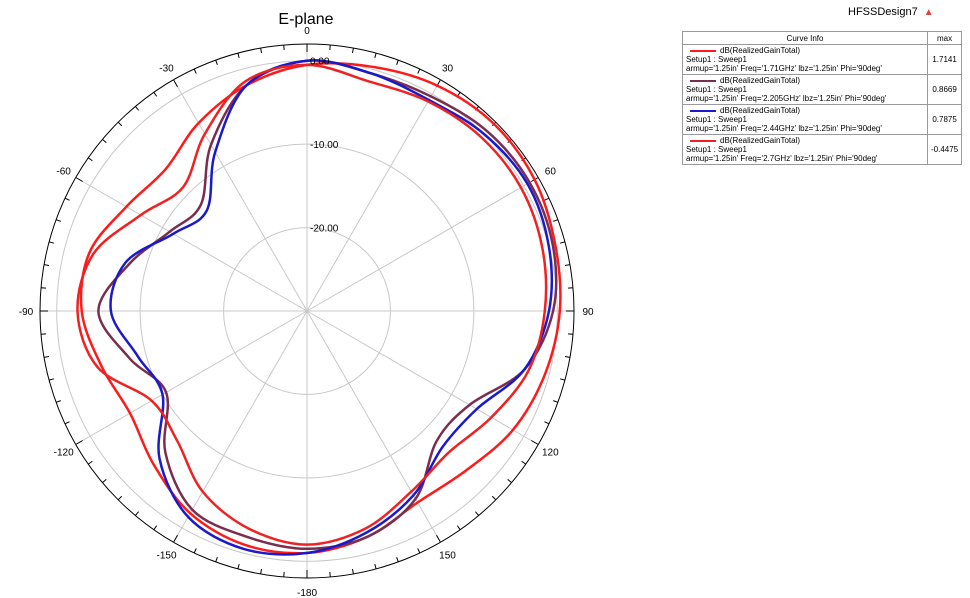 Image resolution: width=970 pixels, height=598 pixels. I want to click on angle-label: -30, so click(166, 69).